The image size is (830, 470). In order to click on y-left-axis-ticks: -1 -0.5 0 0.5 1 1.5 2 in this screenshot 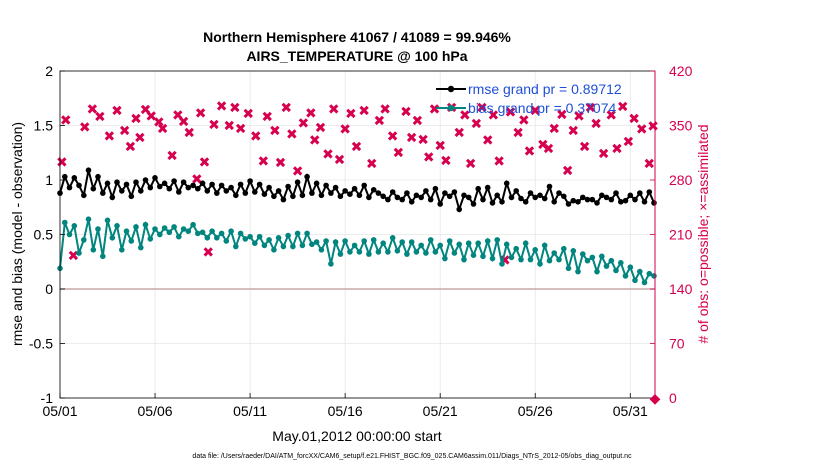, I will do `click(47, 234)`.